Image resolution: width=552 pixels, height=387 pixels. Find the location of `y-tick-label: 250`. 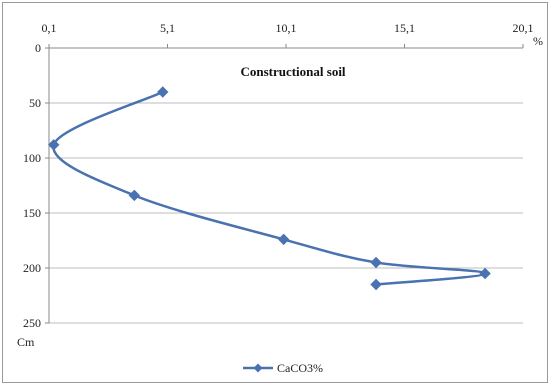

y-tick-label: 250 is located at coordinates (32, 323).